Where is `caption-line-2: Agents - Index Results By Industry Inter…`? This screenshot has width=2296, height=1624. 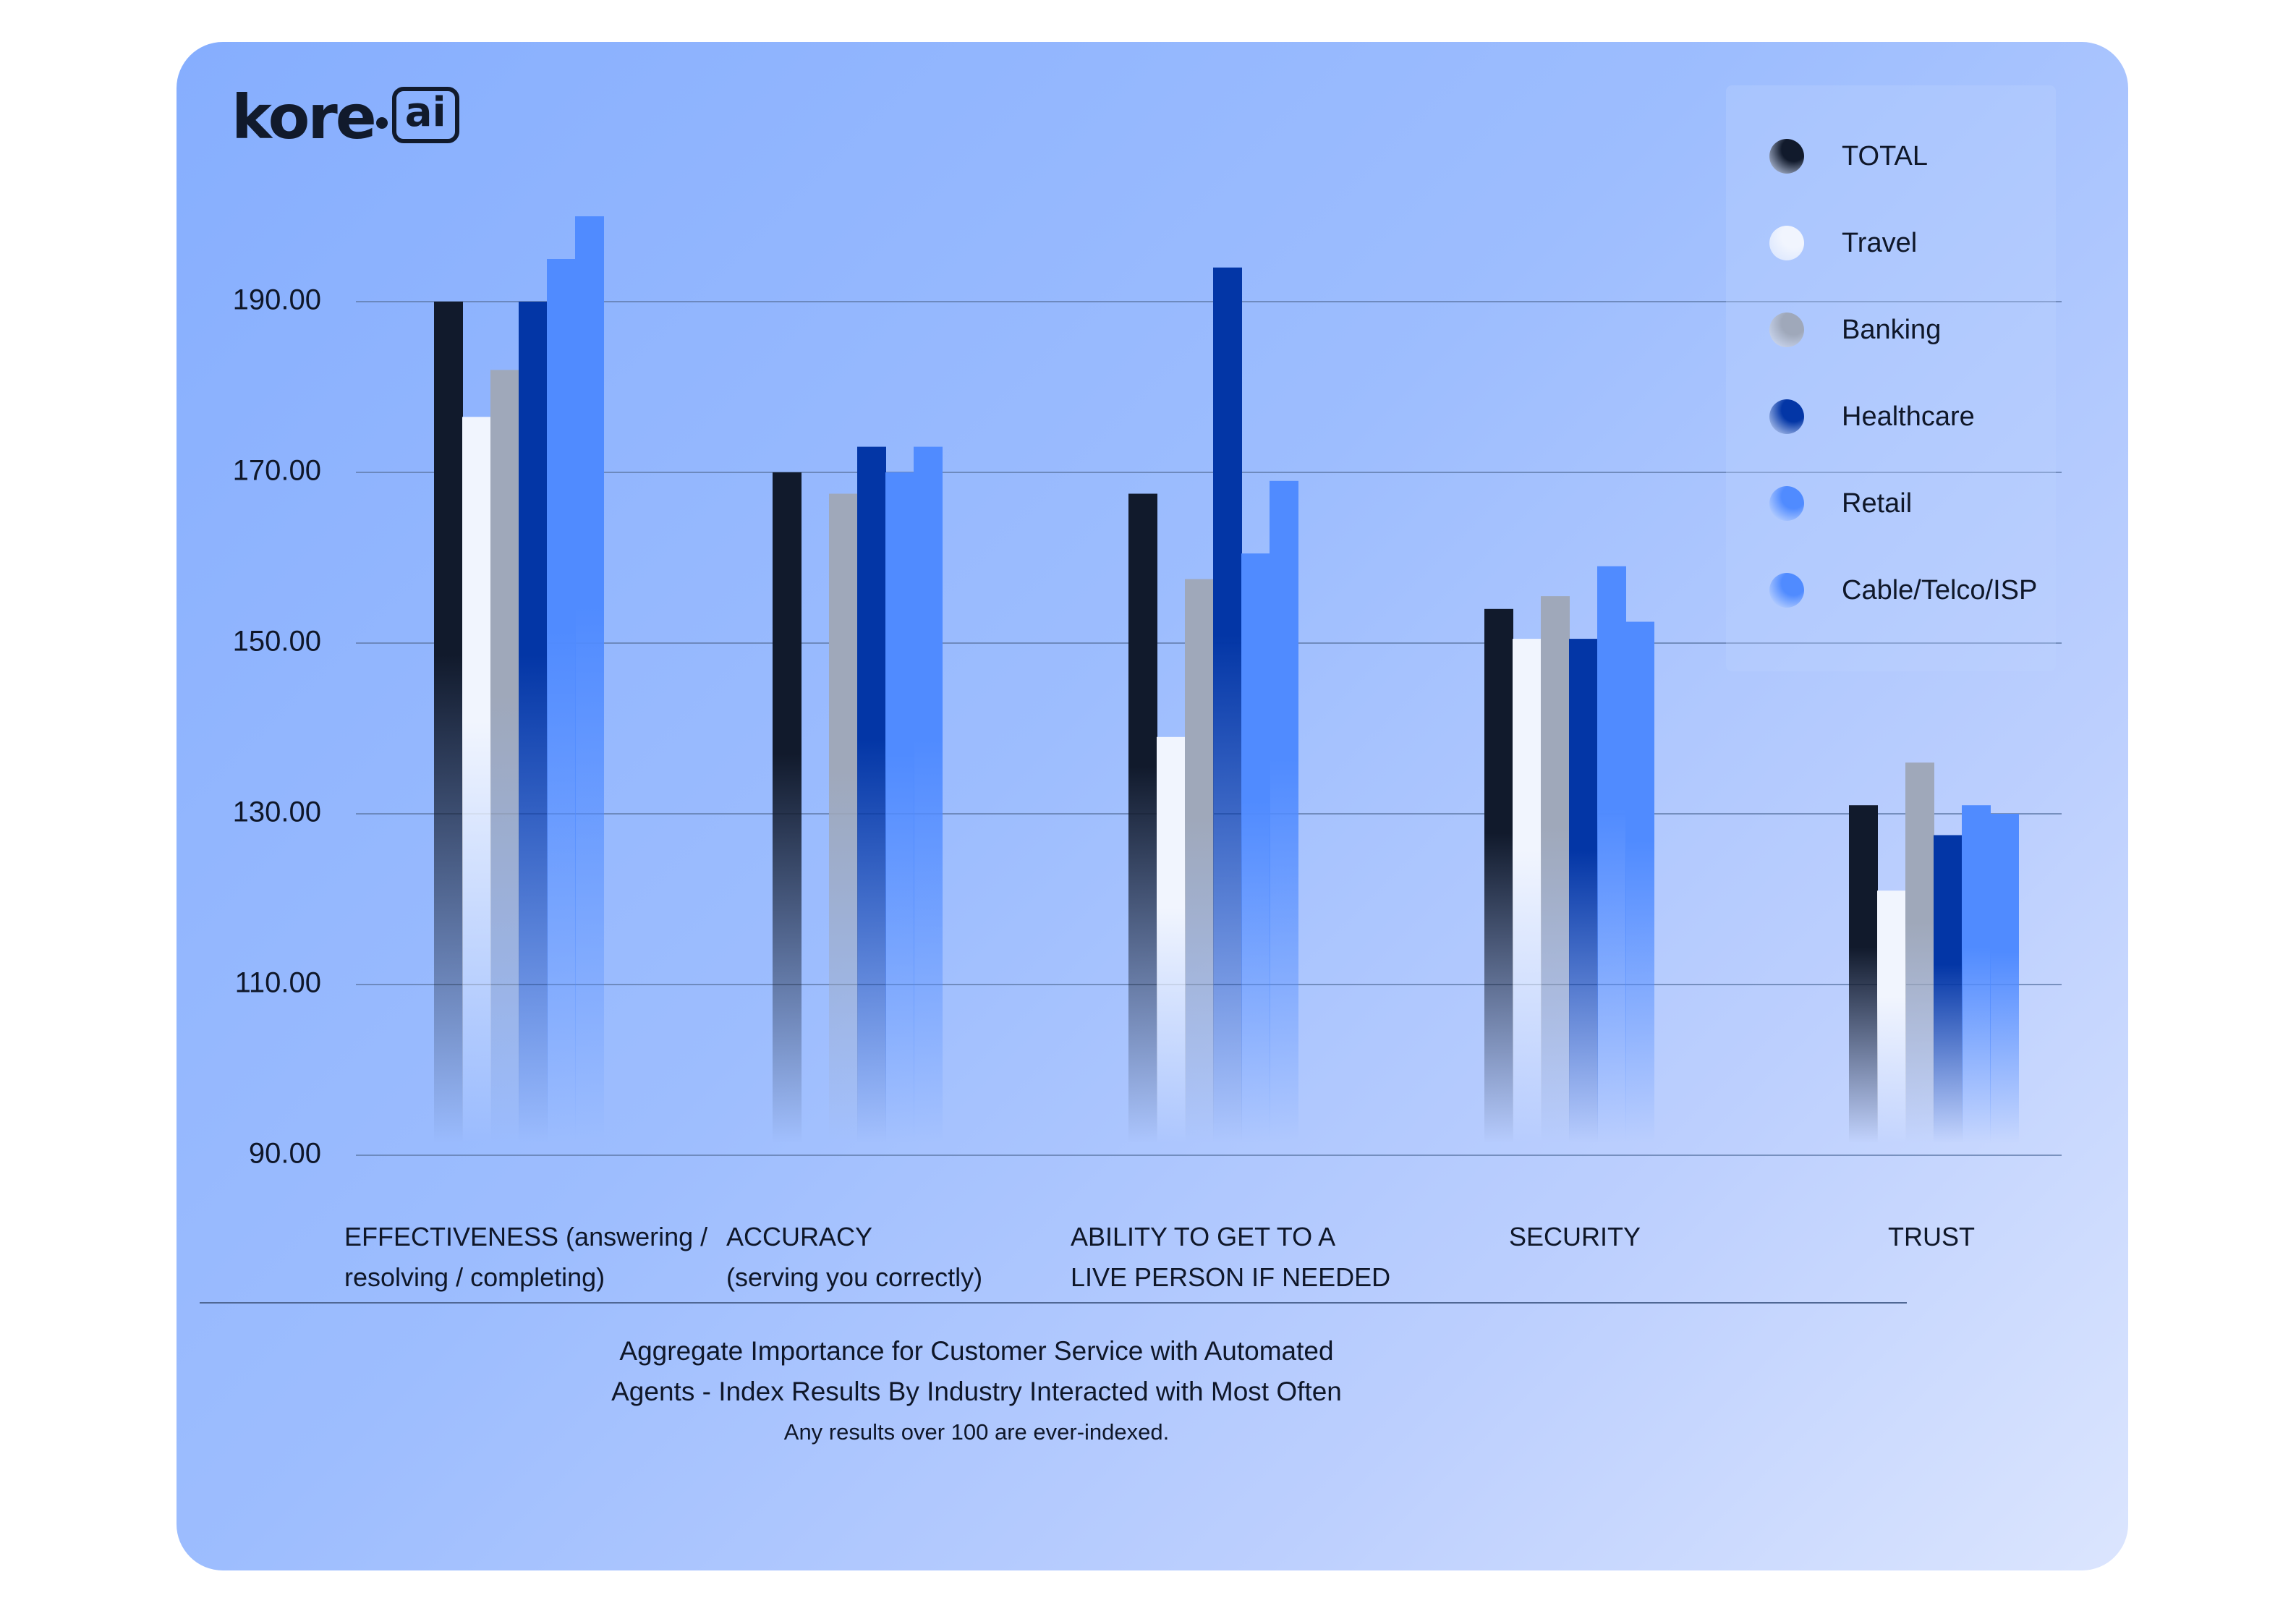 caption-line-2: Agents - Index Results By Industry Inter… is located at coordinates (976, 1391).